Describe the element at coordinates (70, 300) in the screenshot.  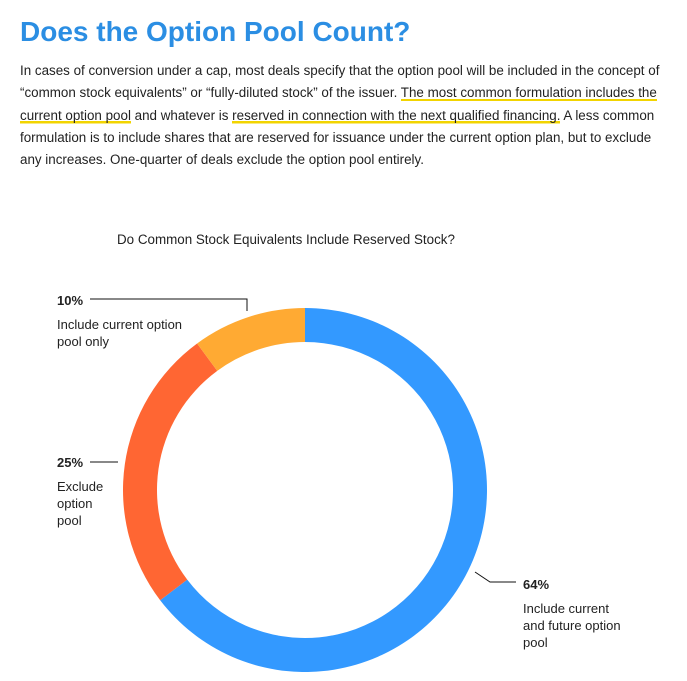
I see `slice-value-label: 10%` at that location.